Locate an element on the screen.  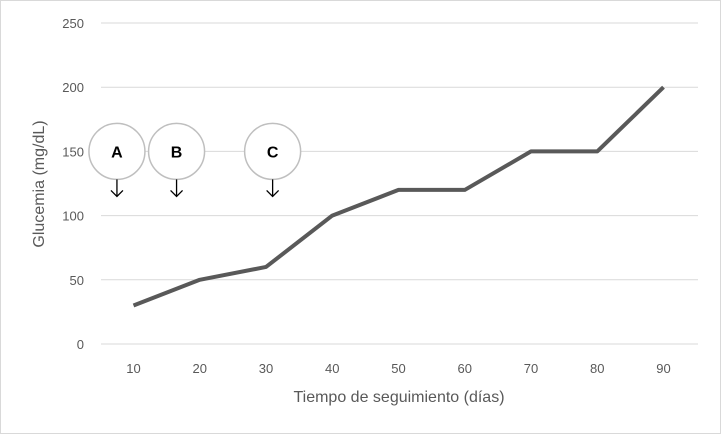
x-tick-label: 10 is located at coordinates (133, 368).